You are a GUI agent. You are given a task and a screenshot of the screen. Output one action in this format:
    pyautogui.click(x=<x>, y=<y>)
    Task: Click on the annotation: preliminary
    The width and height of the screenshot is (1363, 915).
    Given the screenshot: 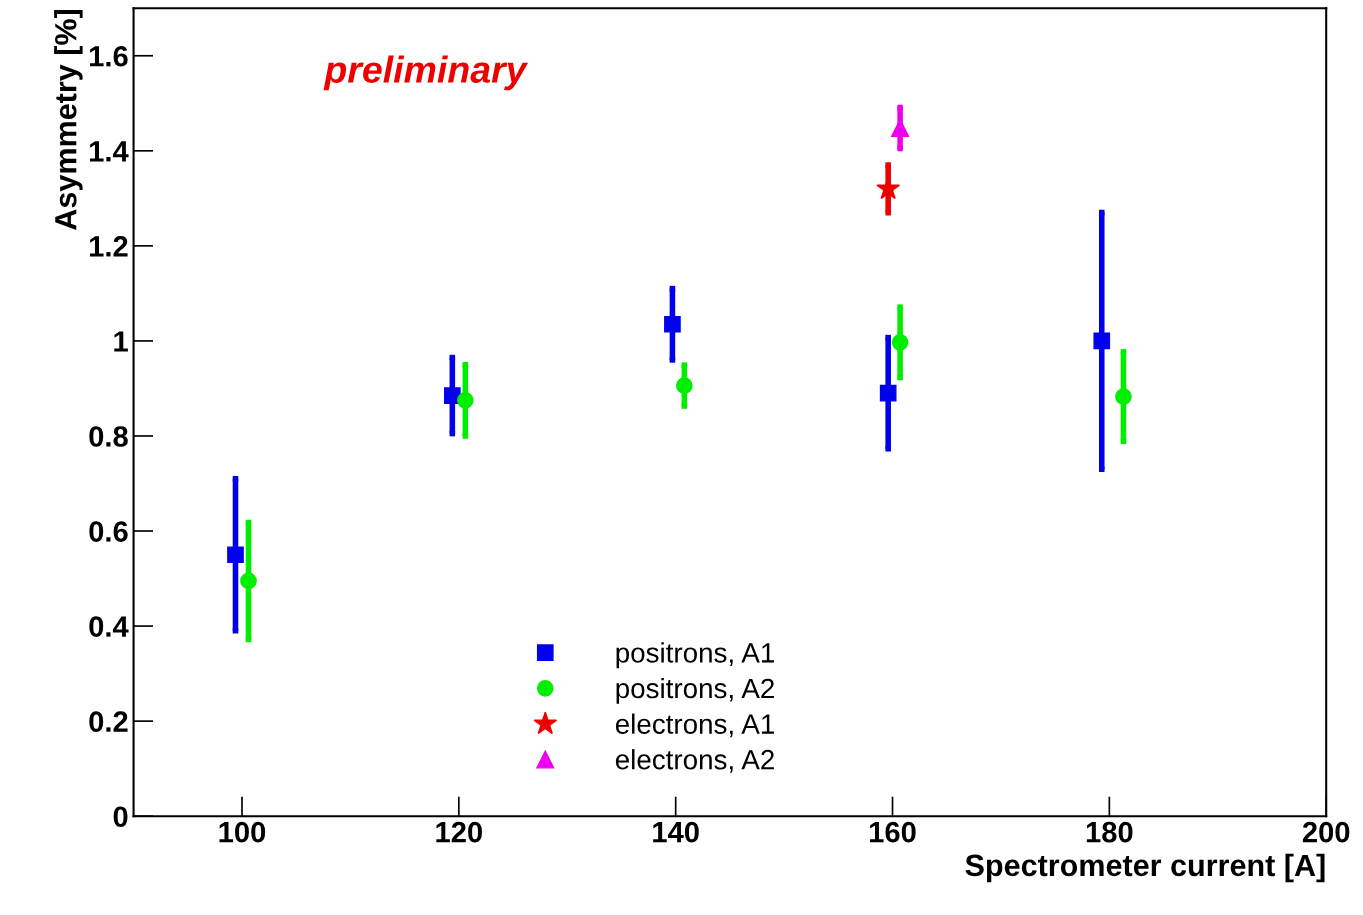 What is the action you would take?
    pyautogui.click(x=426, y=73)
    